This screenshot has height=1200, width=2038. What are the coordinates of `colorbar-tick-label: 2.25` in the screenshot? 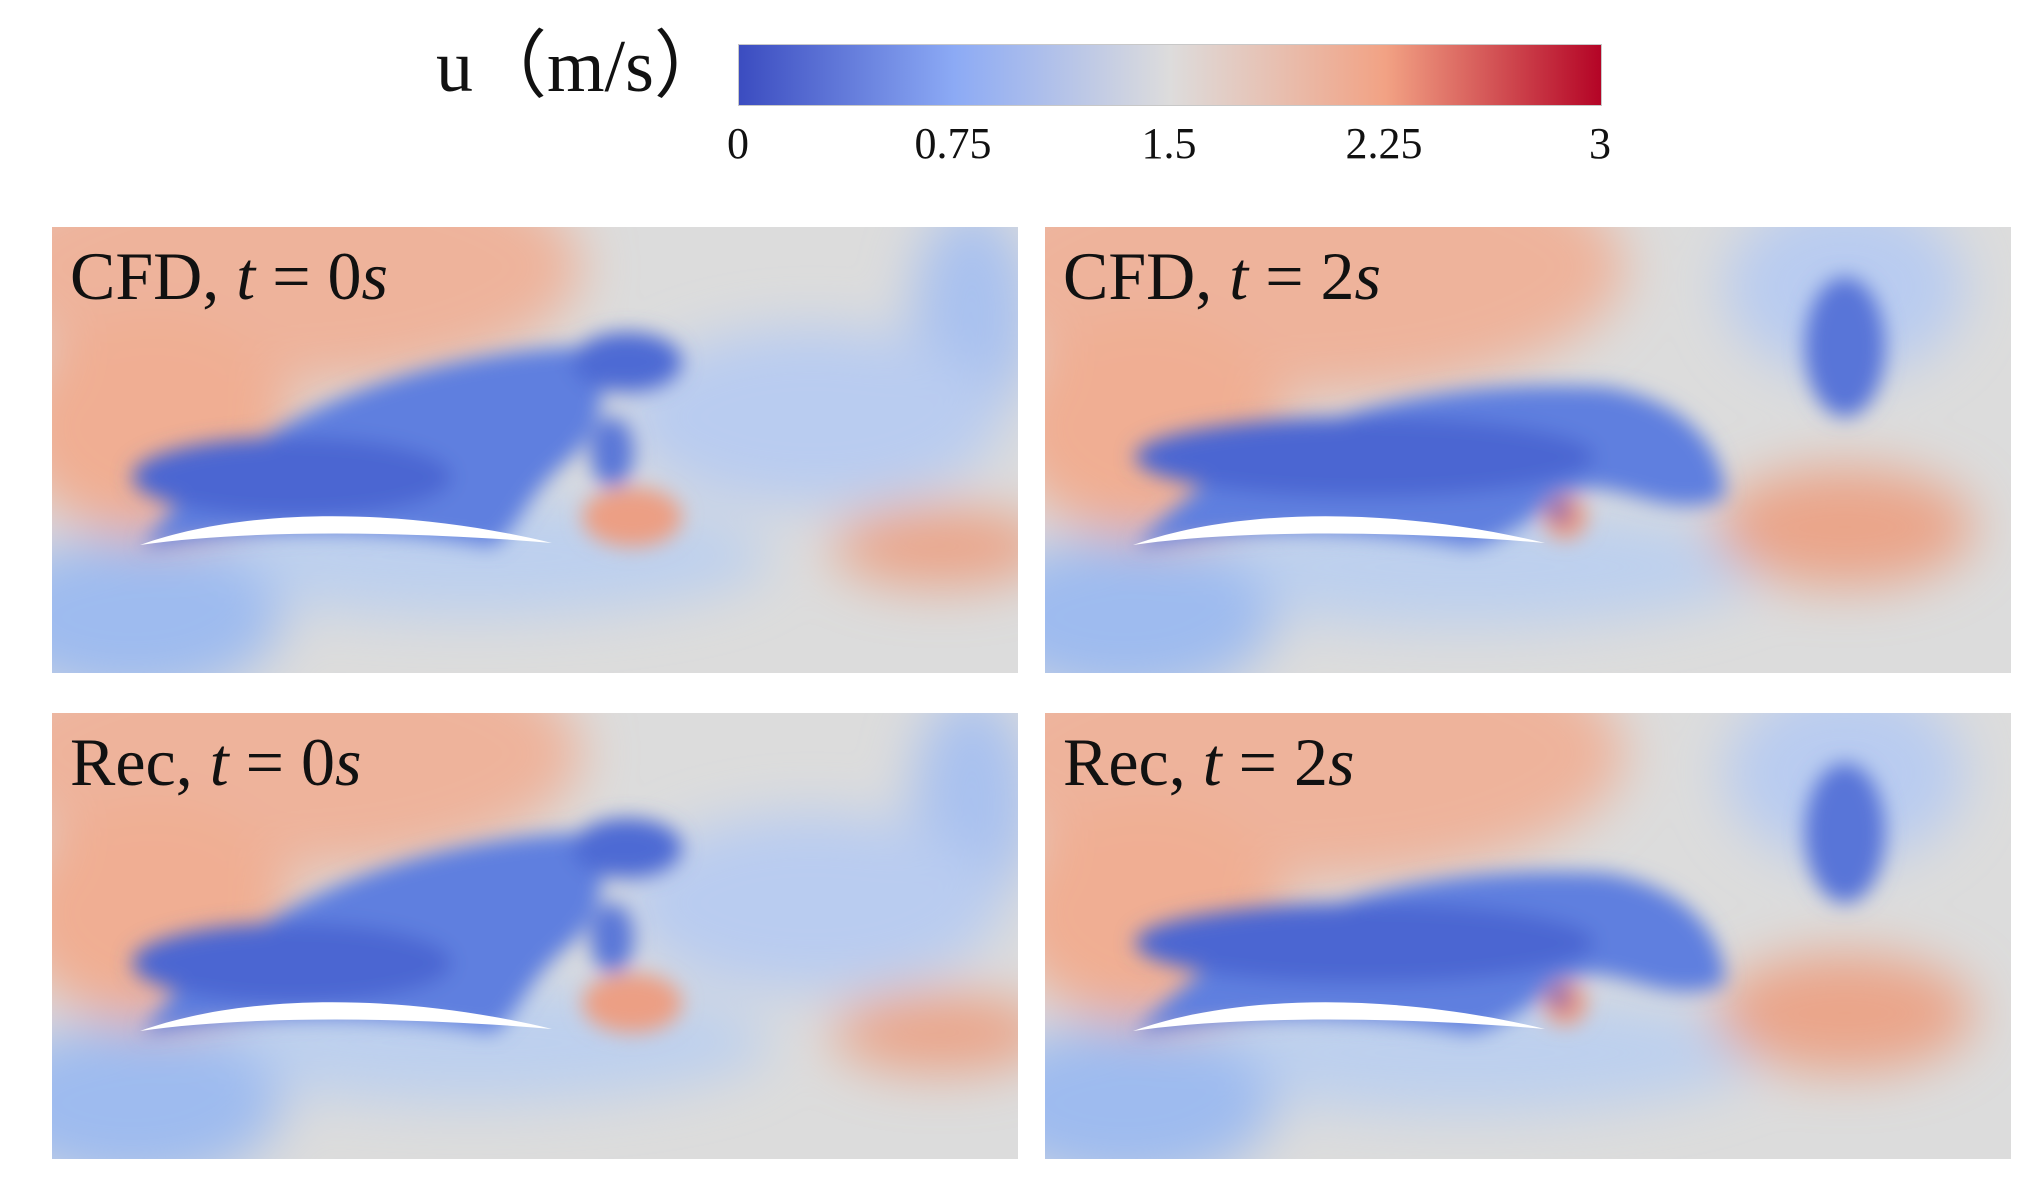 It's located at (1384, 143).